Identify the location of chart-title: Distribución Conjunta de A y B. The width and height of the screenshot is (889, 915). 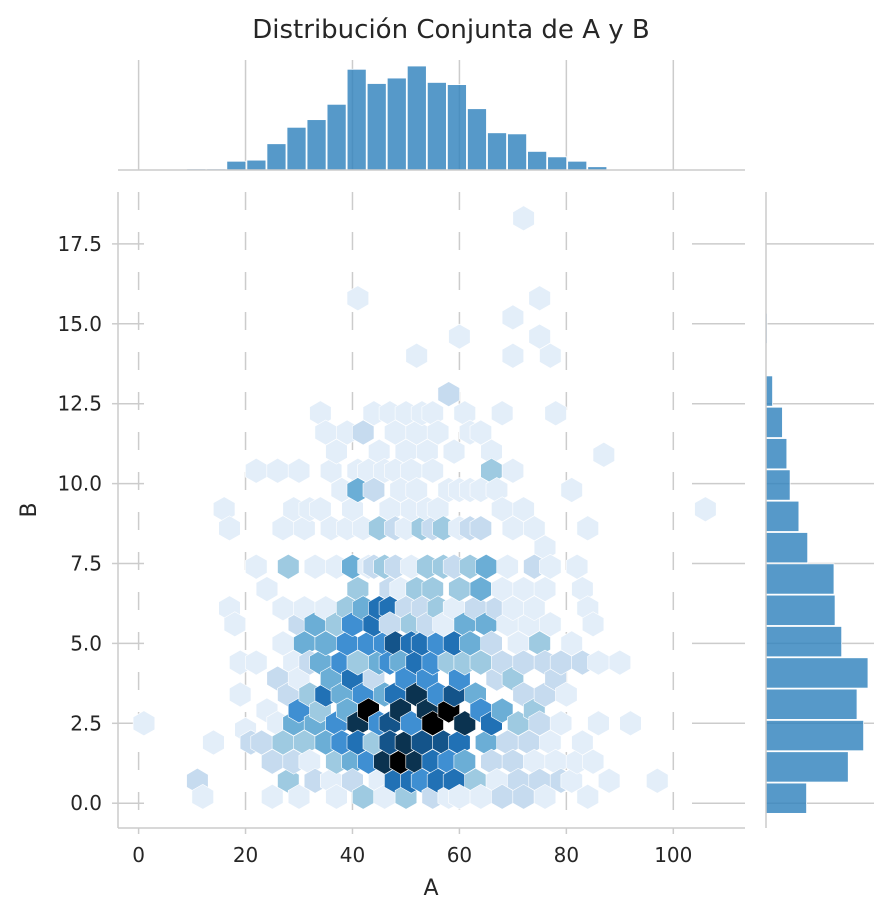
(450, 30).